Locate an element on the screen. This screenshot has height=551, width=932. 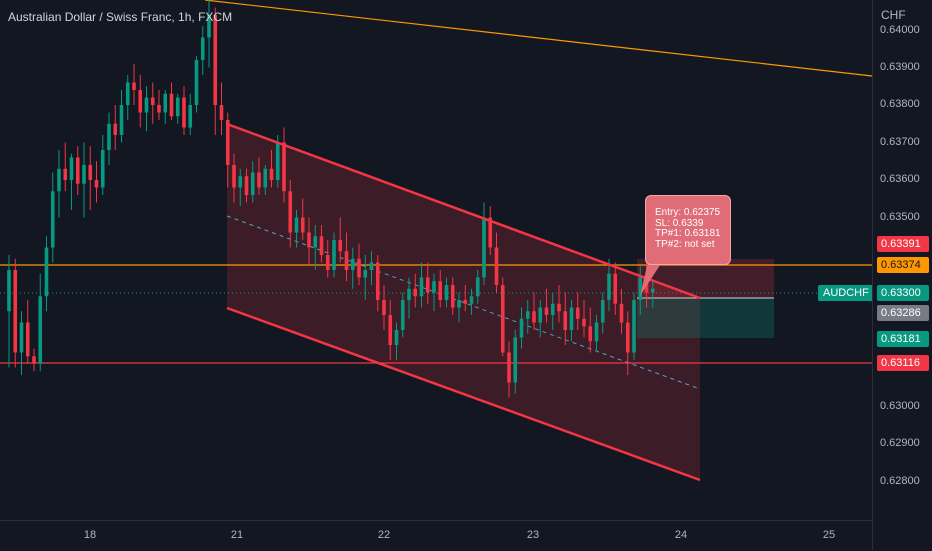
time-tick: 18 is located at coordinates (90, 535).